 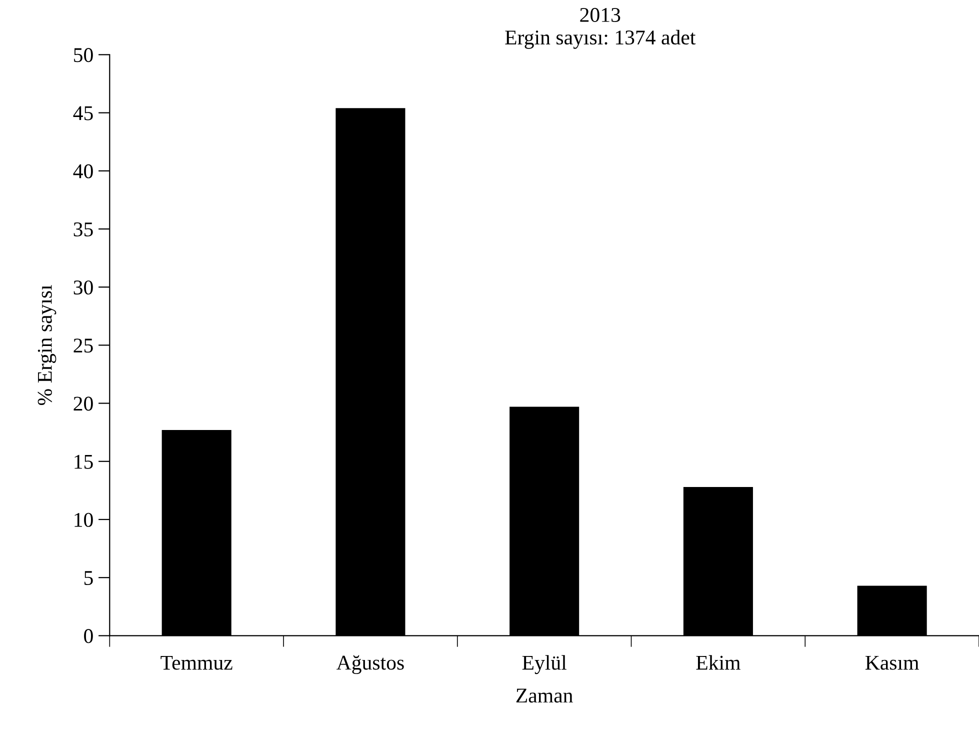 What do you see at coordinates (600, 39) in the screenshot?
I see `chart-subtitle: Ergin sayısı: 1374 adet` at bounding box center [600, 39].